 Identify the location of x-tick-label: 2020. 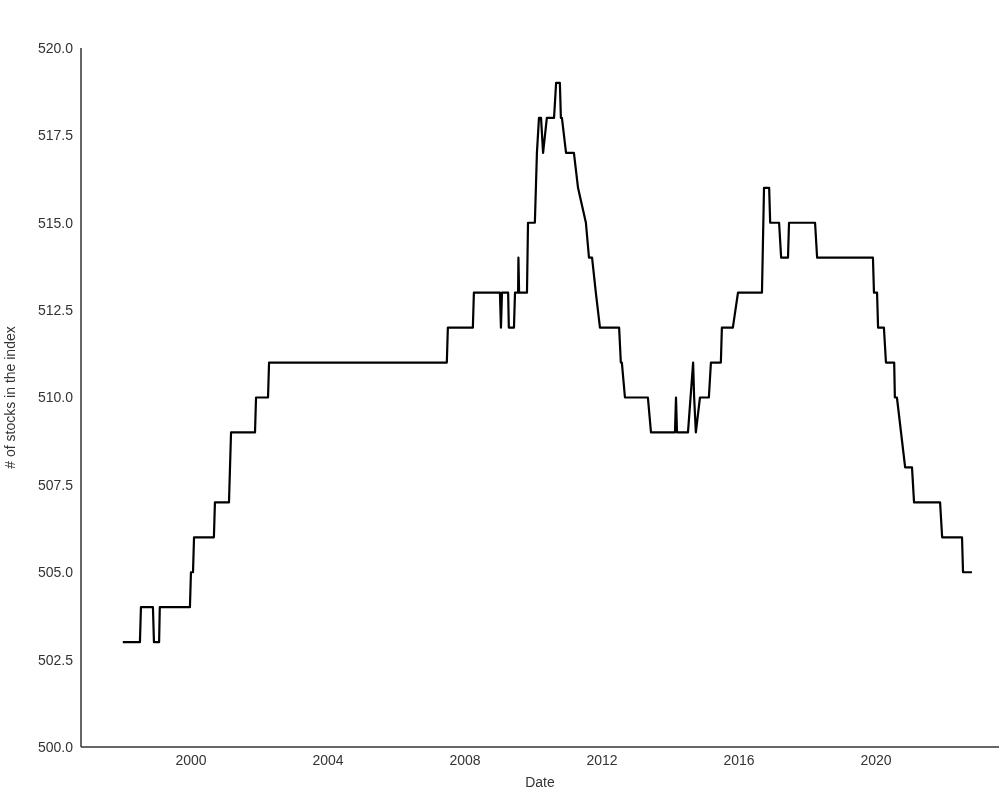
(876, 759).